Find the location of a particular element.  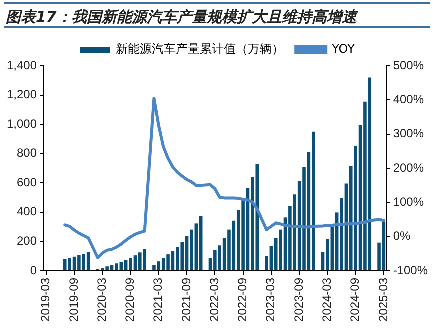

legend-label: 新能源汽车产量累计值（万辆） is located at coordinates (200, 49).